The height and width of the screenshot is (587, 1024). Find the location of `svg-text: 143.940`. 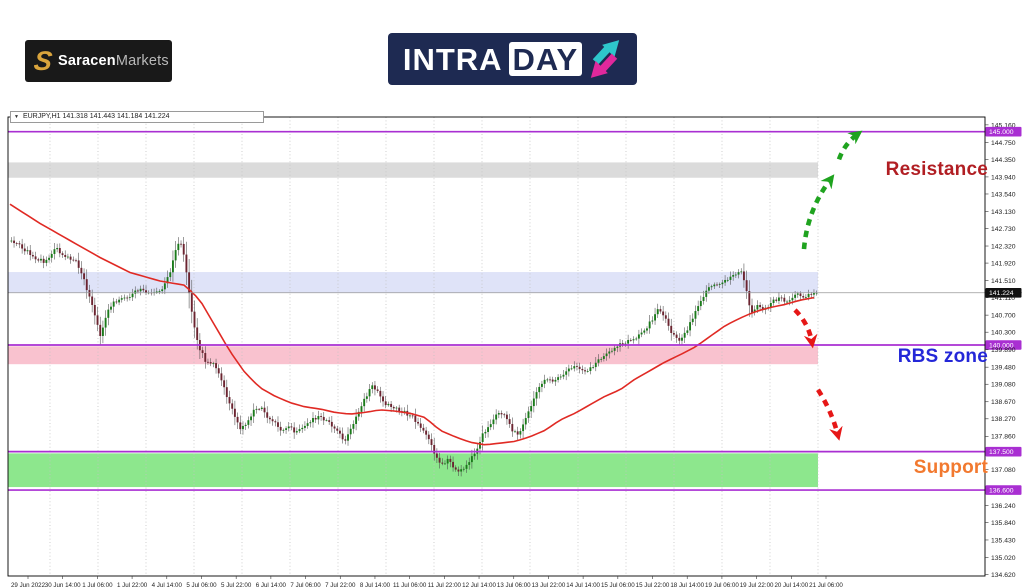

svg-text: 143.940 is located at coordinates (1003, 177).